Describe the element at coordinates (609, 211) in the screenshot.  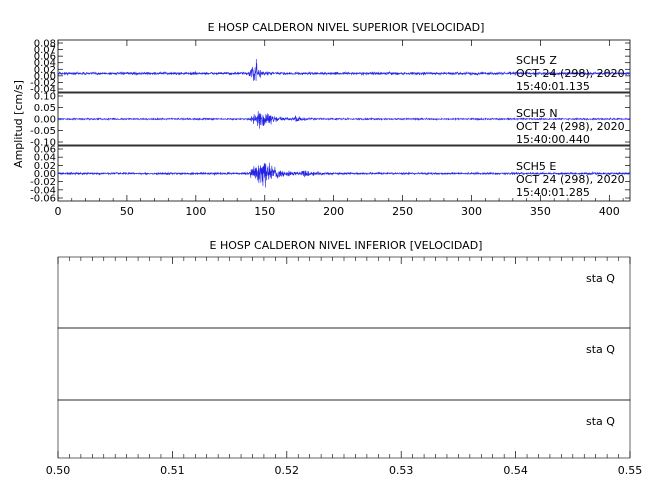
I see `x-tick-label: 400` at that location.